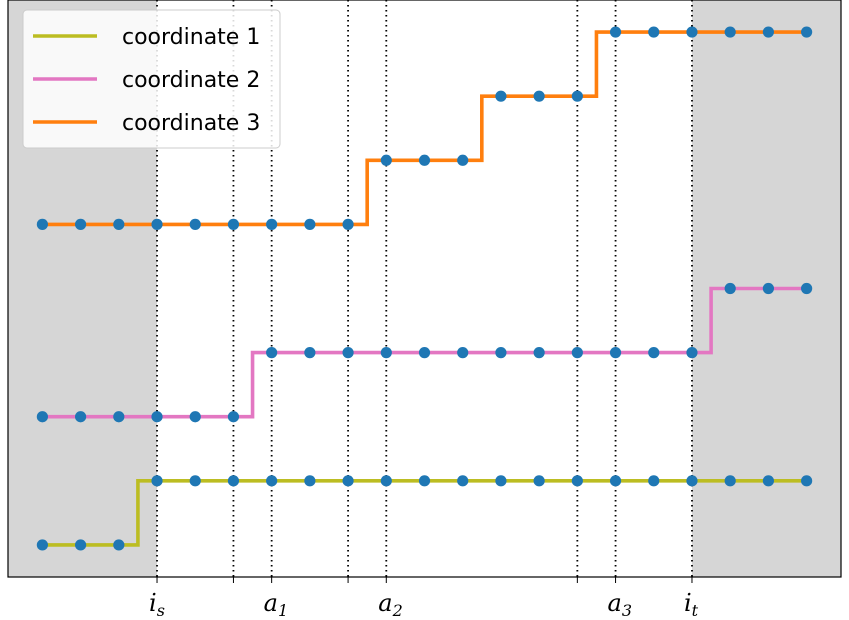 The width and height of the screenshot is (849, 620). What do you see at coordinates (390, 604) in the screenshot?
I see `tick-label-a2: a2` at bounding box center [390, 604].